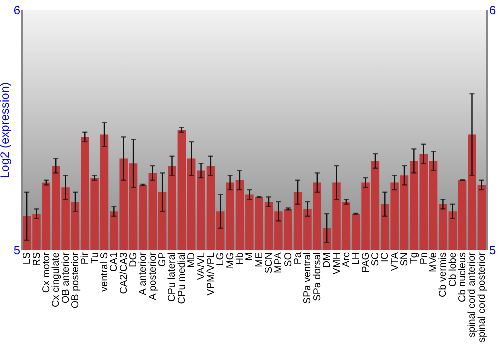  I want to click on x-tick-label: RS, so click(37, 259).